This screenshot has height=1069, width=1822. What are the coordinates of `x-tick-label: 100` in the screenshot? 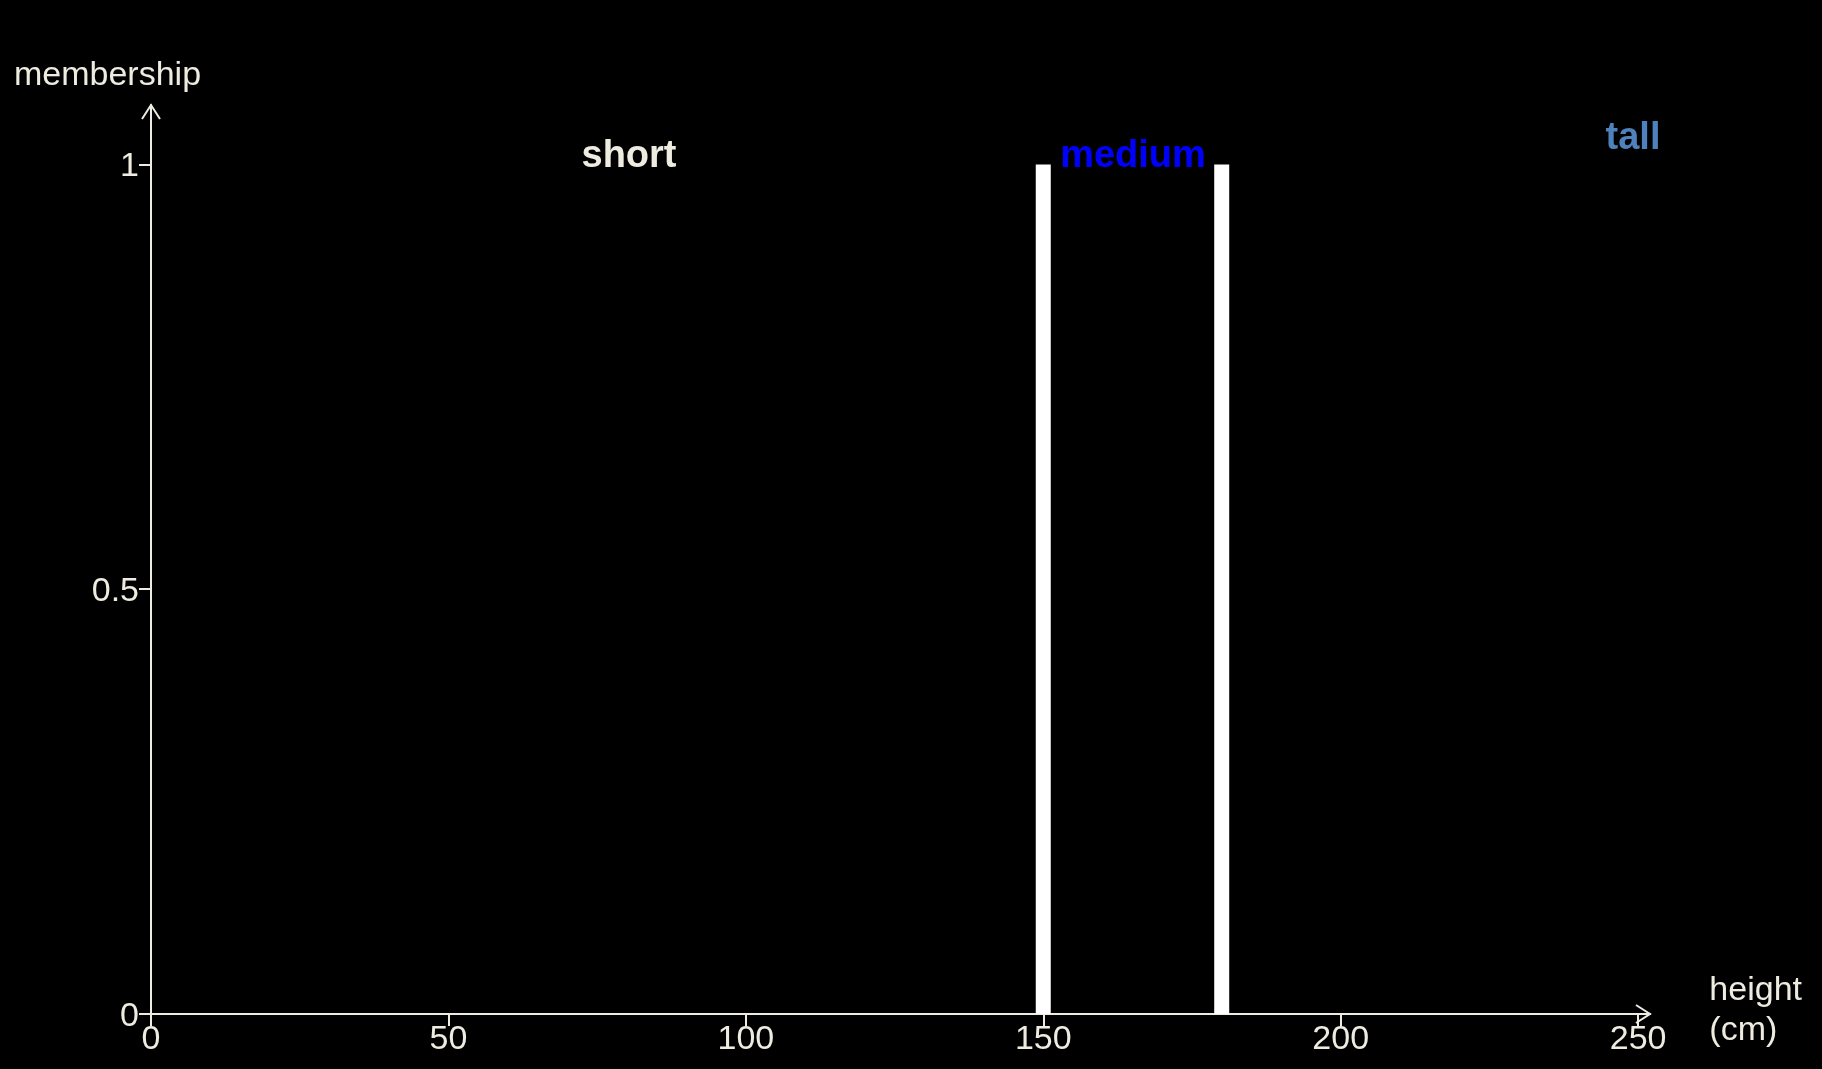 It's located at (746, 1037).